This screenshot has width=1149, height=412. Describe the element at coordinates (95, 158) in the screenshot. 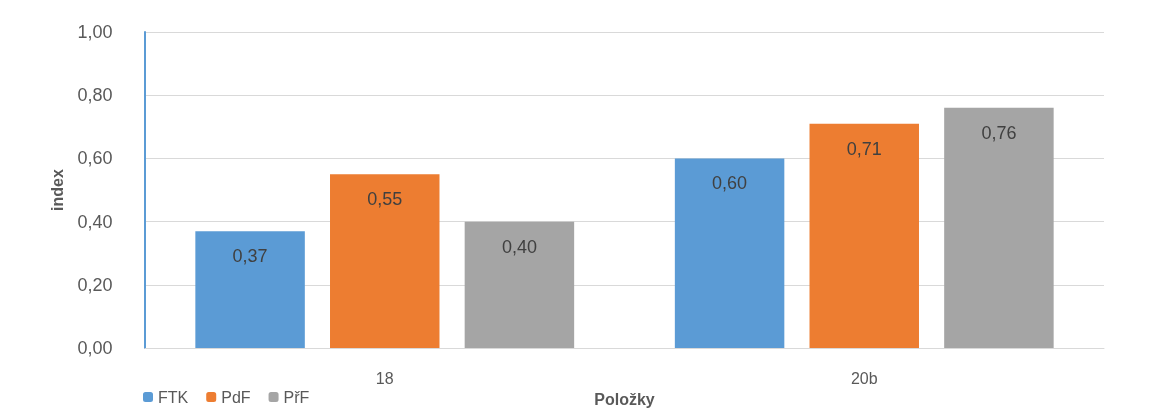

I see `y-tick-label: 0,60` at that location.